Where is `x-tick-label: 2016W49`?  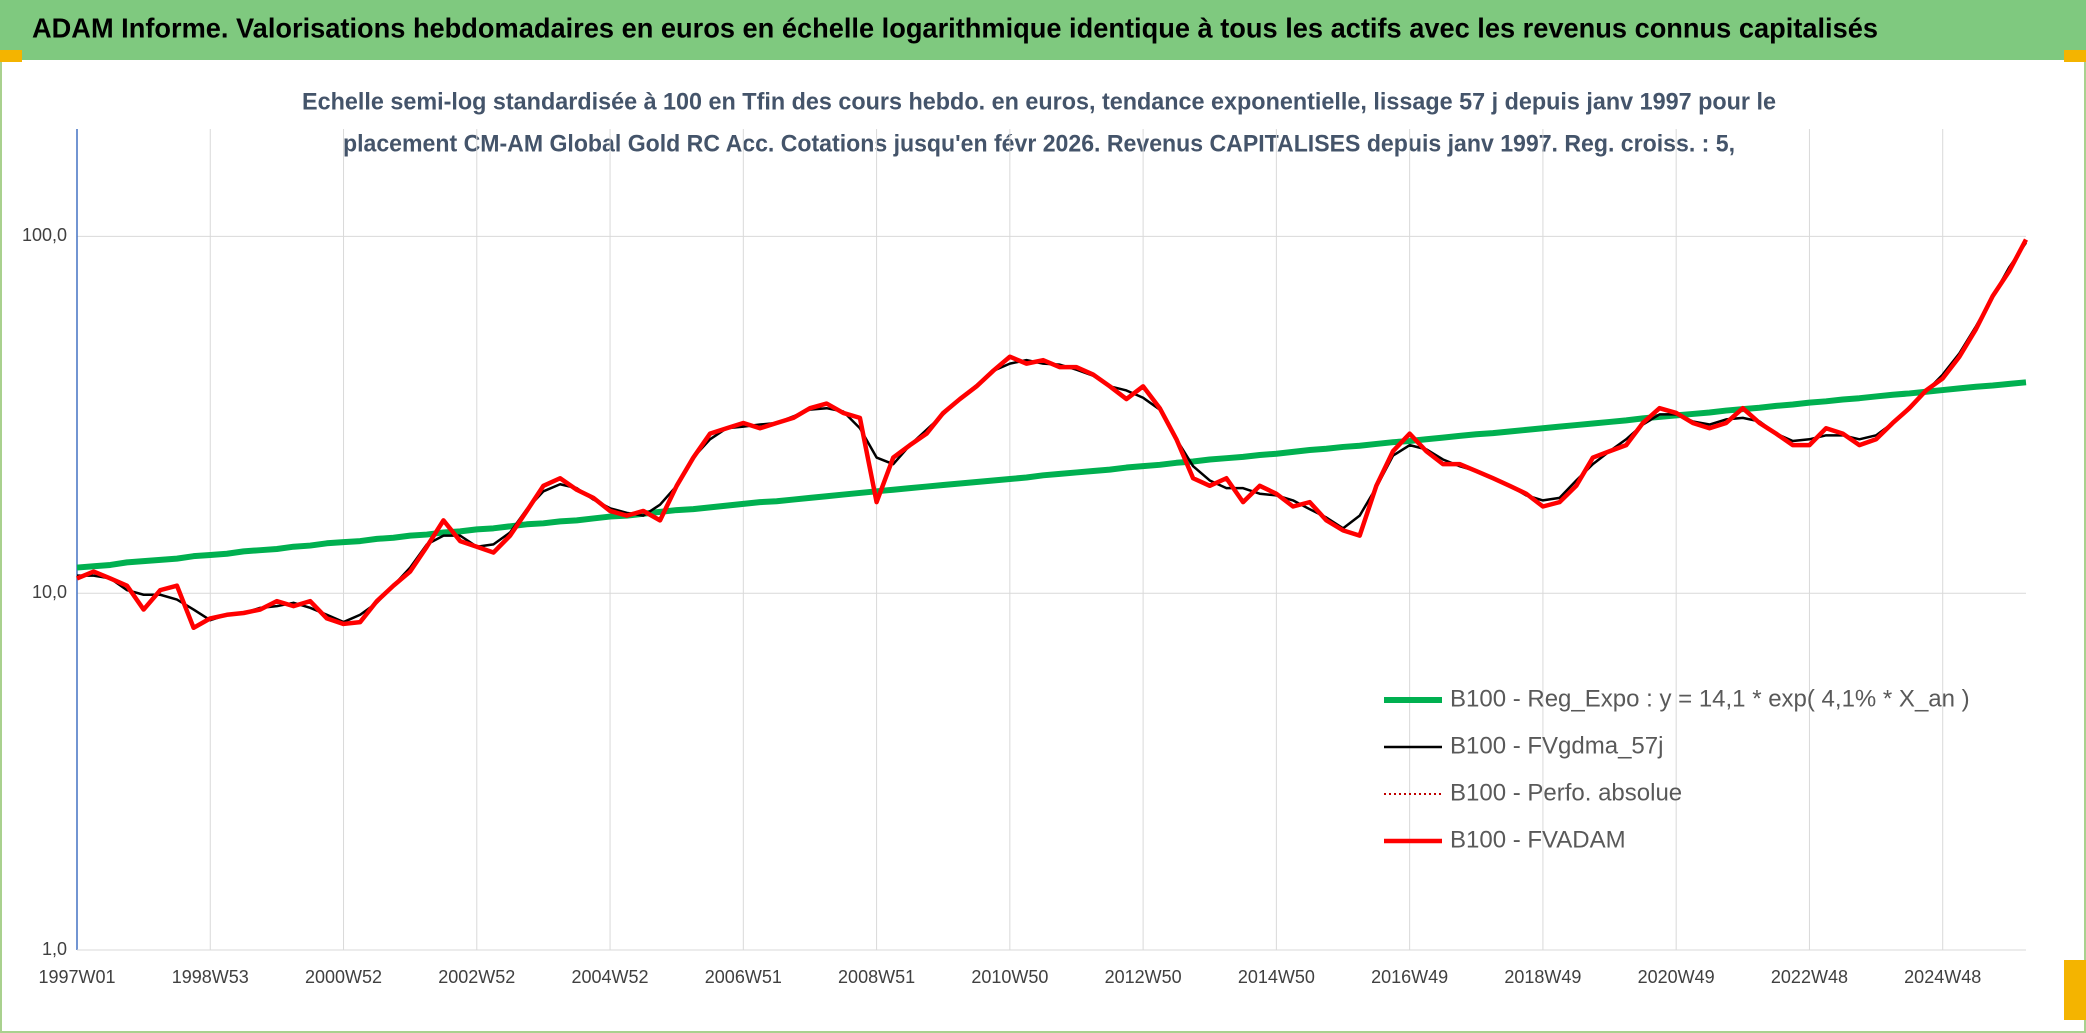
x-tick-label: 2016W49 is located at coordinates (1409, 977).